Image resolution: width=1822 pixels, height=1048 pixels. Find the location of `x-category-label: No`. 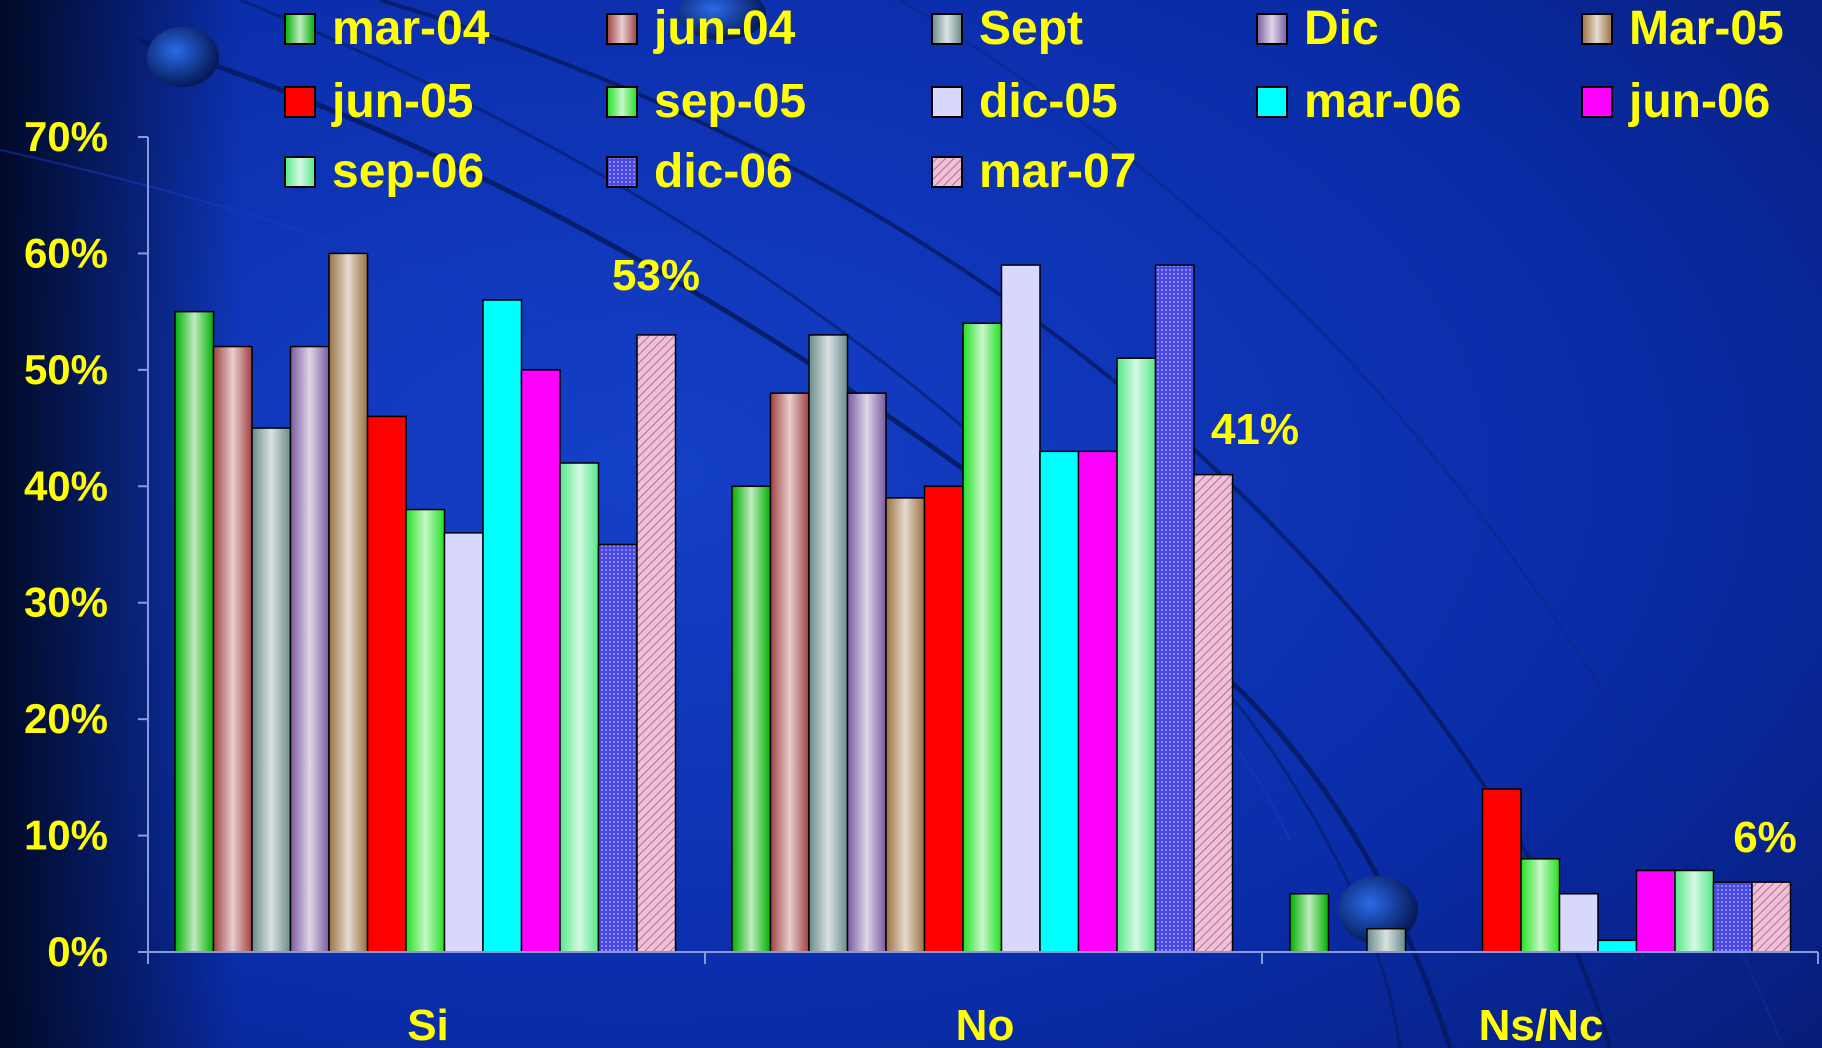

x-category-label: No is located at coordinates (985, 1024).